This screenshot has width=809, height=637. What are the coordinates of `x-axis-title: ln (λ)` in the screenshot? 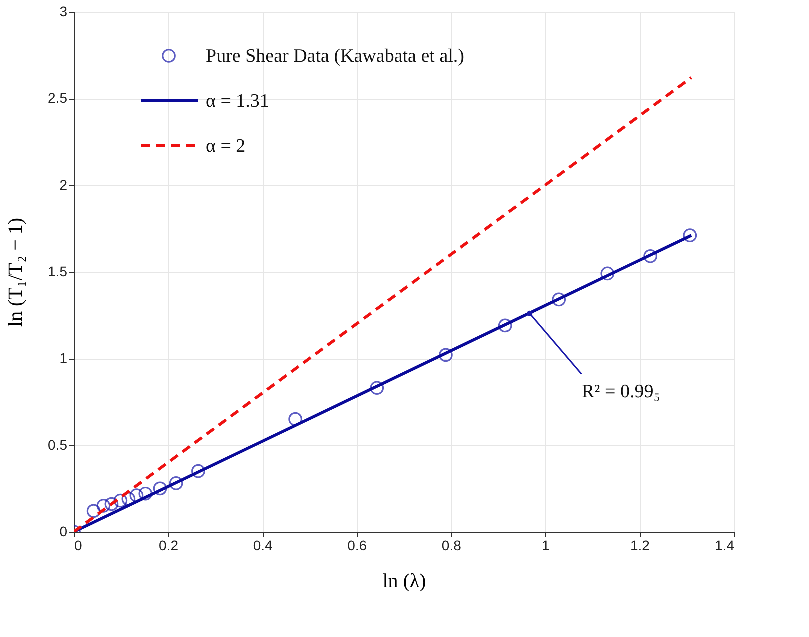 It's located at (404, 581).